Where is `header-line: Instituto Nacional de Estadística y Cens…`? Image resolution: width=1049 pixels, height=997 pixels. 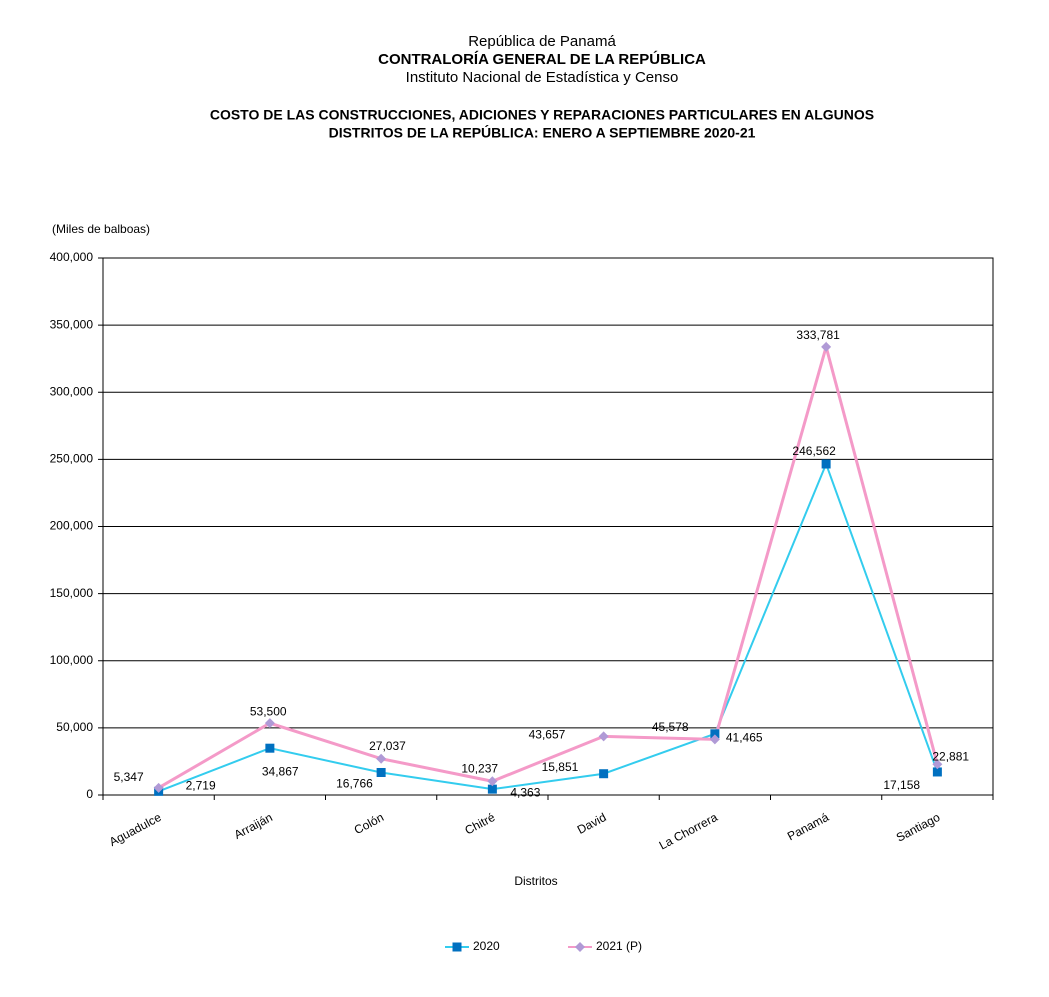
header-line: Instituto Nacional de Estadística y Cens… is located at coordinates (542, 77).